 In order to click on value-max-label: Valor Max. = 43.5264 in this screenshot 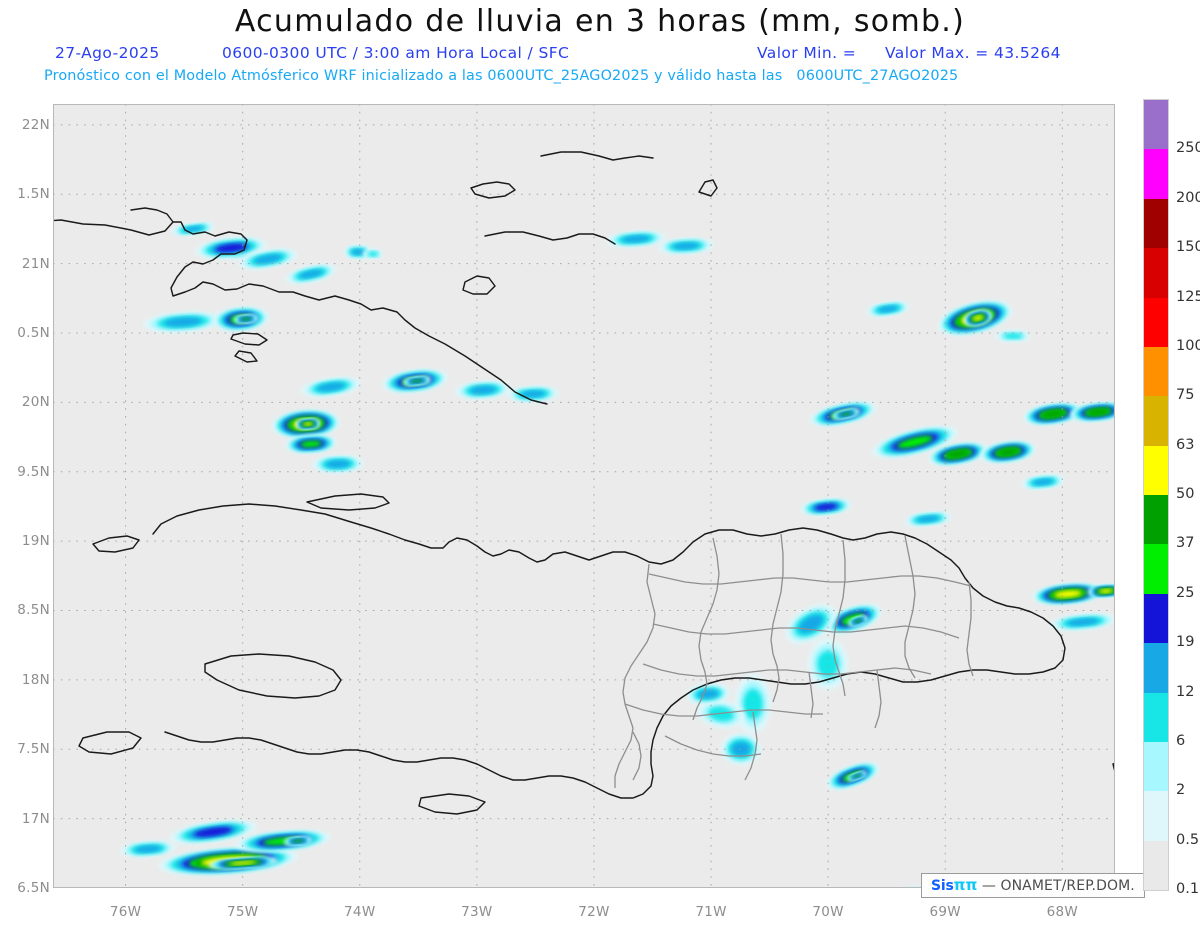, I will do `click(973, 53)`.